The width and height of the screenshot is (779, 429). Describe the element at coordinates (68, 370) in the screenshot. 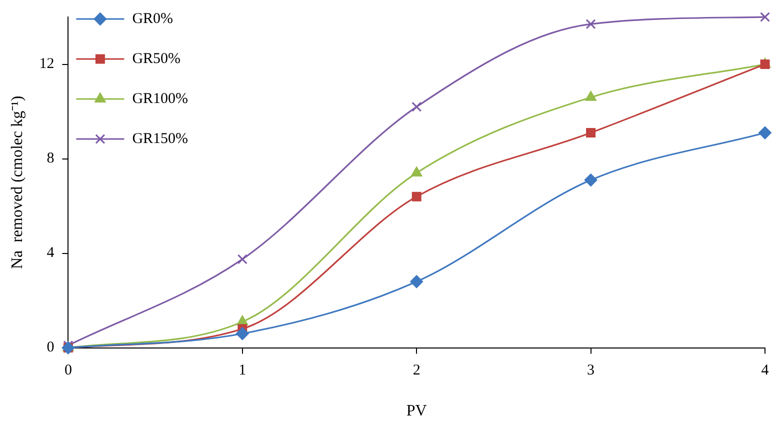

I see `x-tick-label: 0` at that location.